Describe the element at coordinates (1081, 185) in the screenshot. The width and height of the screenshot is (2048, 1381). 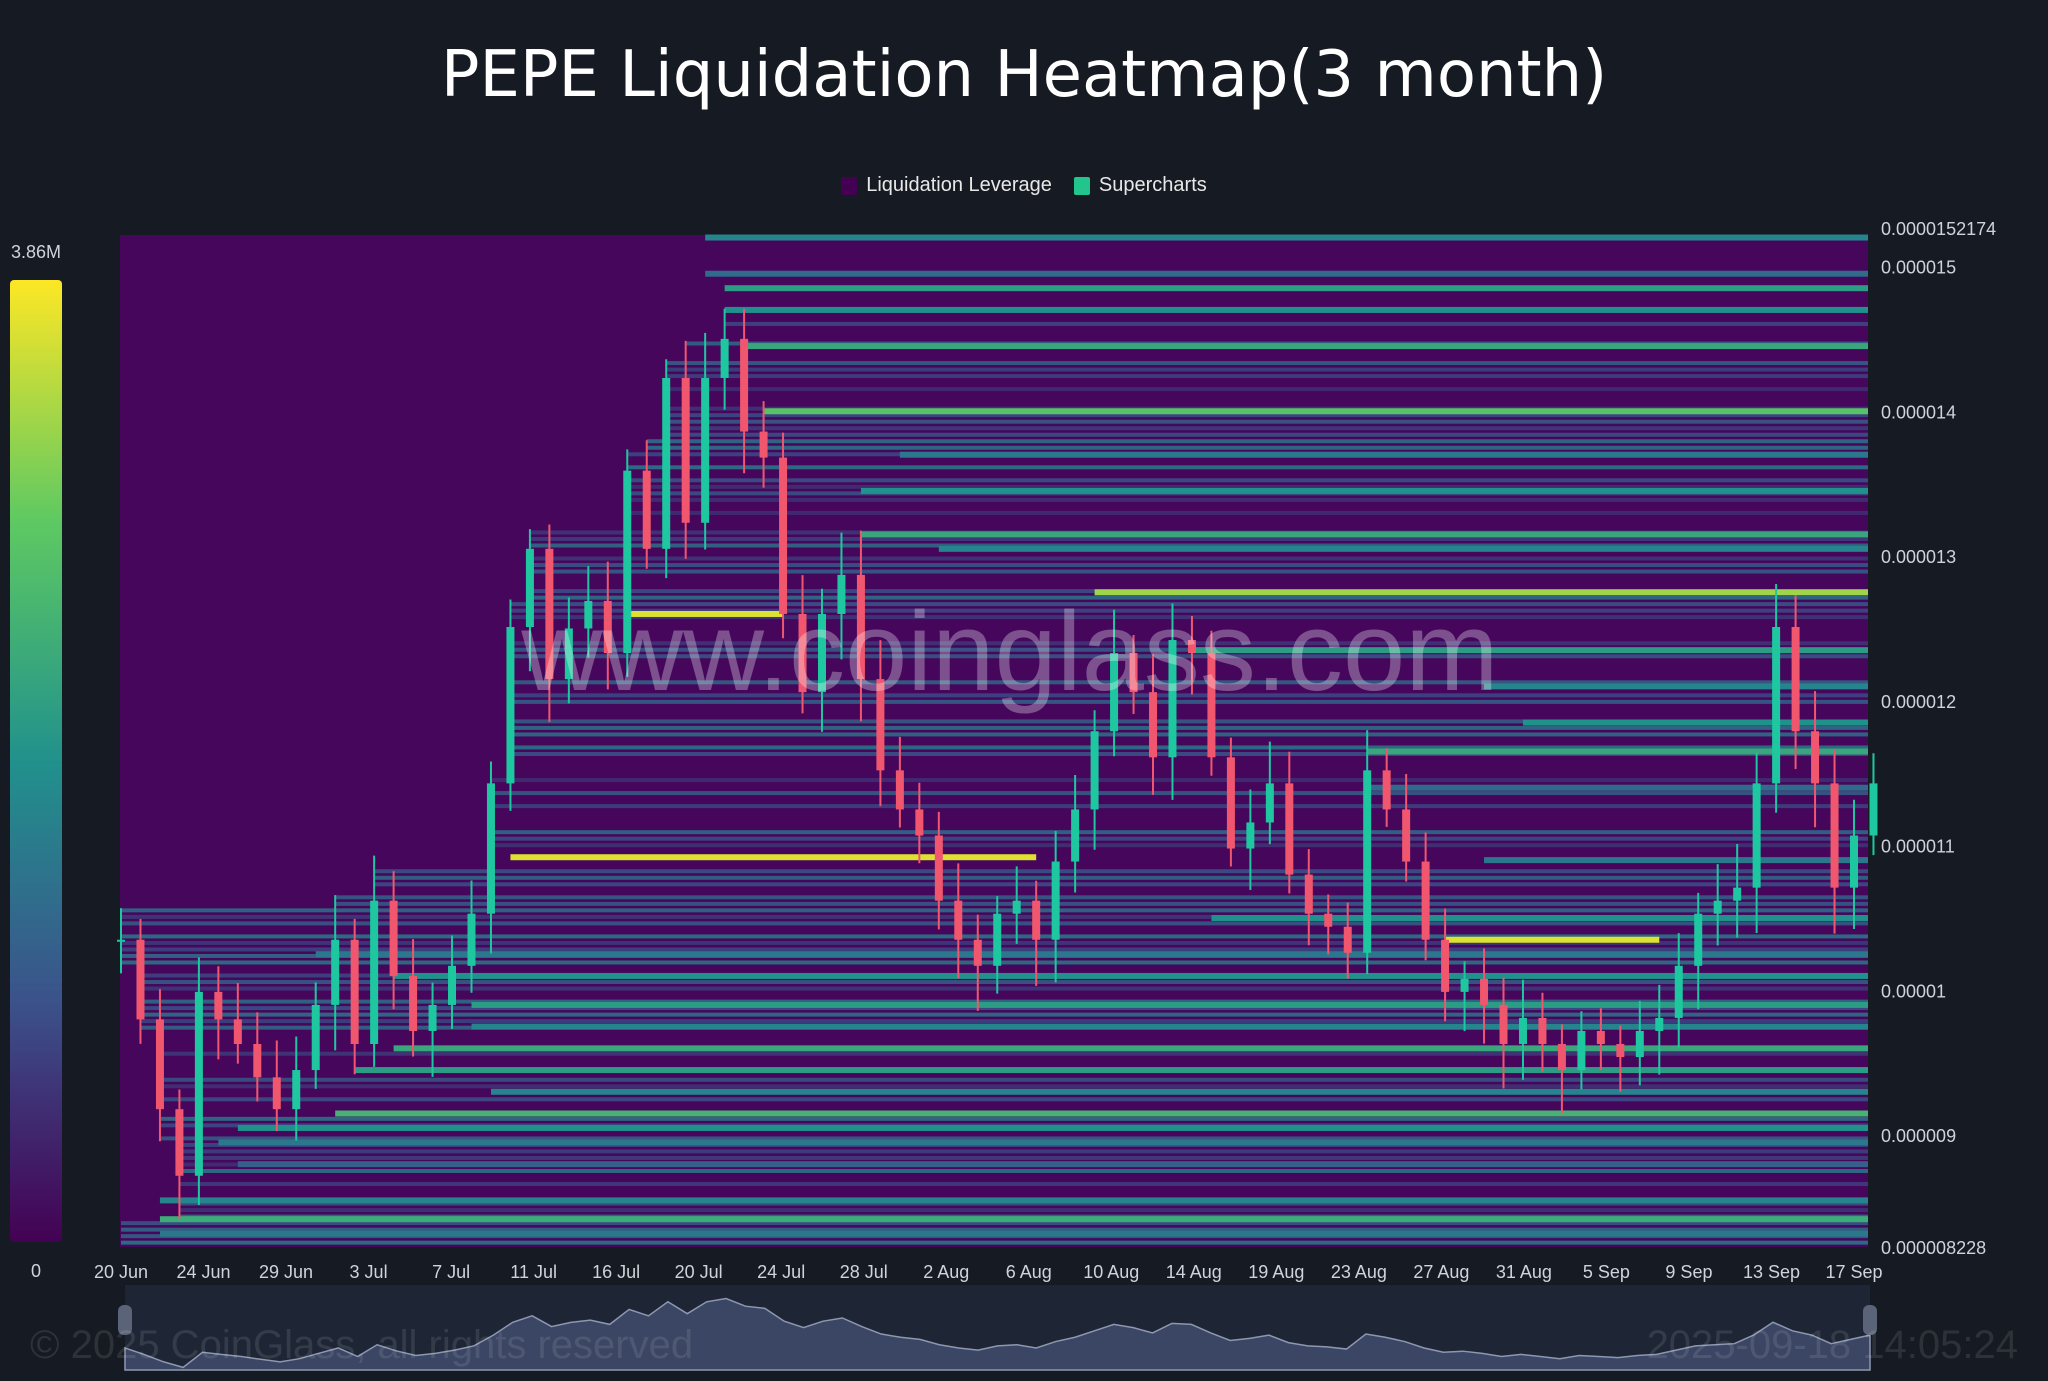
I see `legend-swatch` at that location.